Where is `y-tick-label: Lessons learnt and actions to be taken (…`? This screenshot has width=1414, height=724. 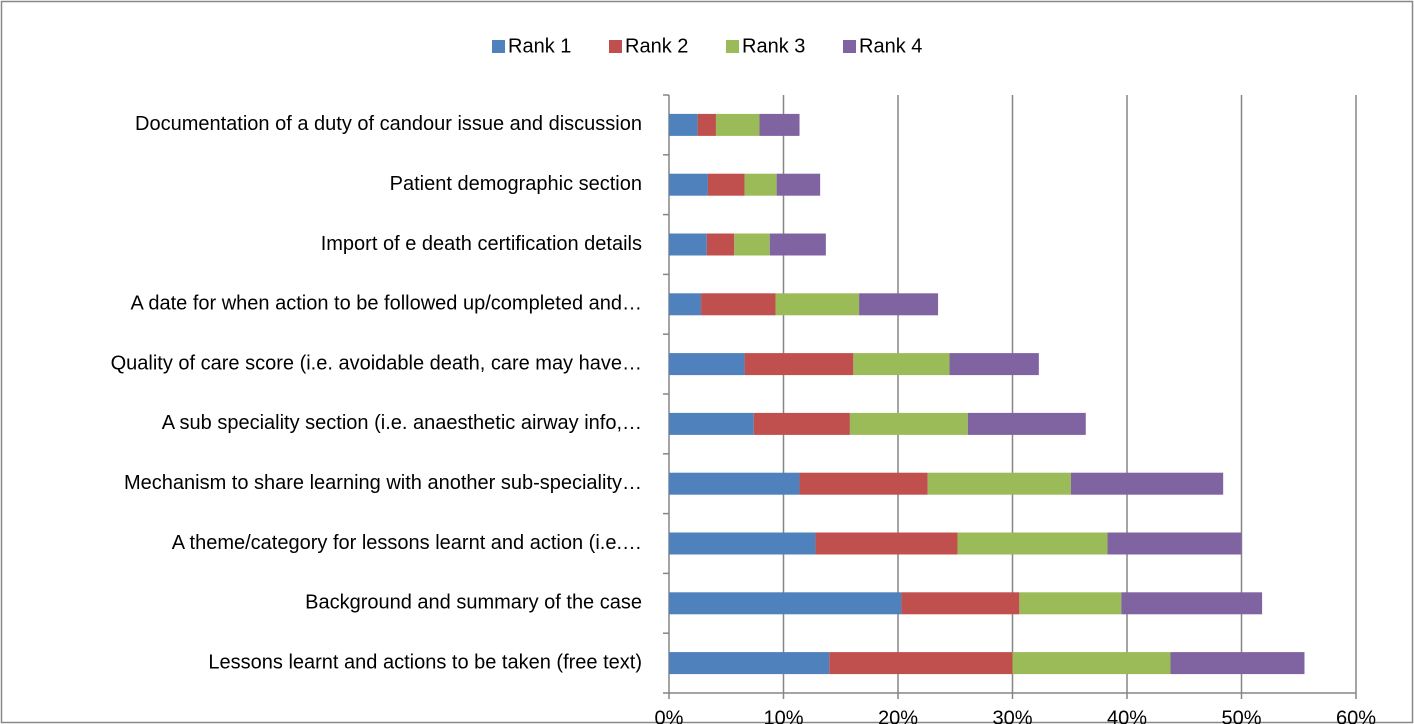
y-tick-label: Lessons learnt and actions to be taken (… is located at coordinates (425, 662).